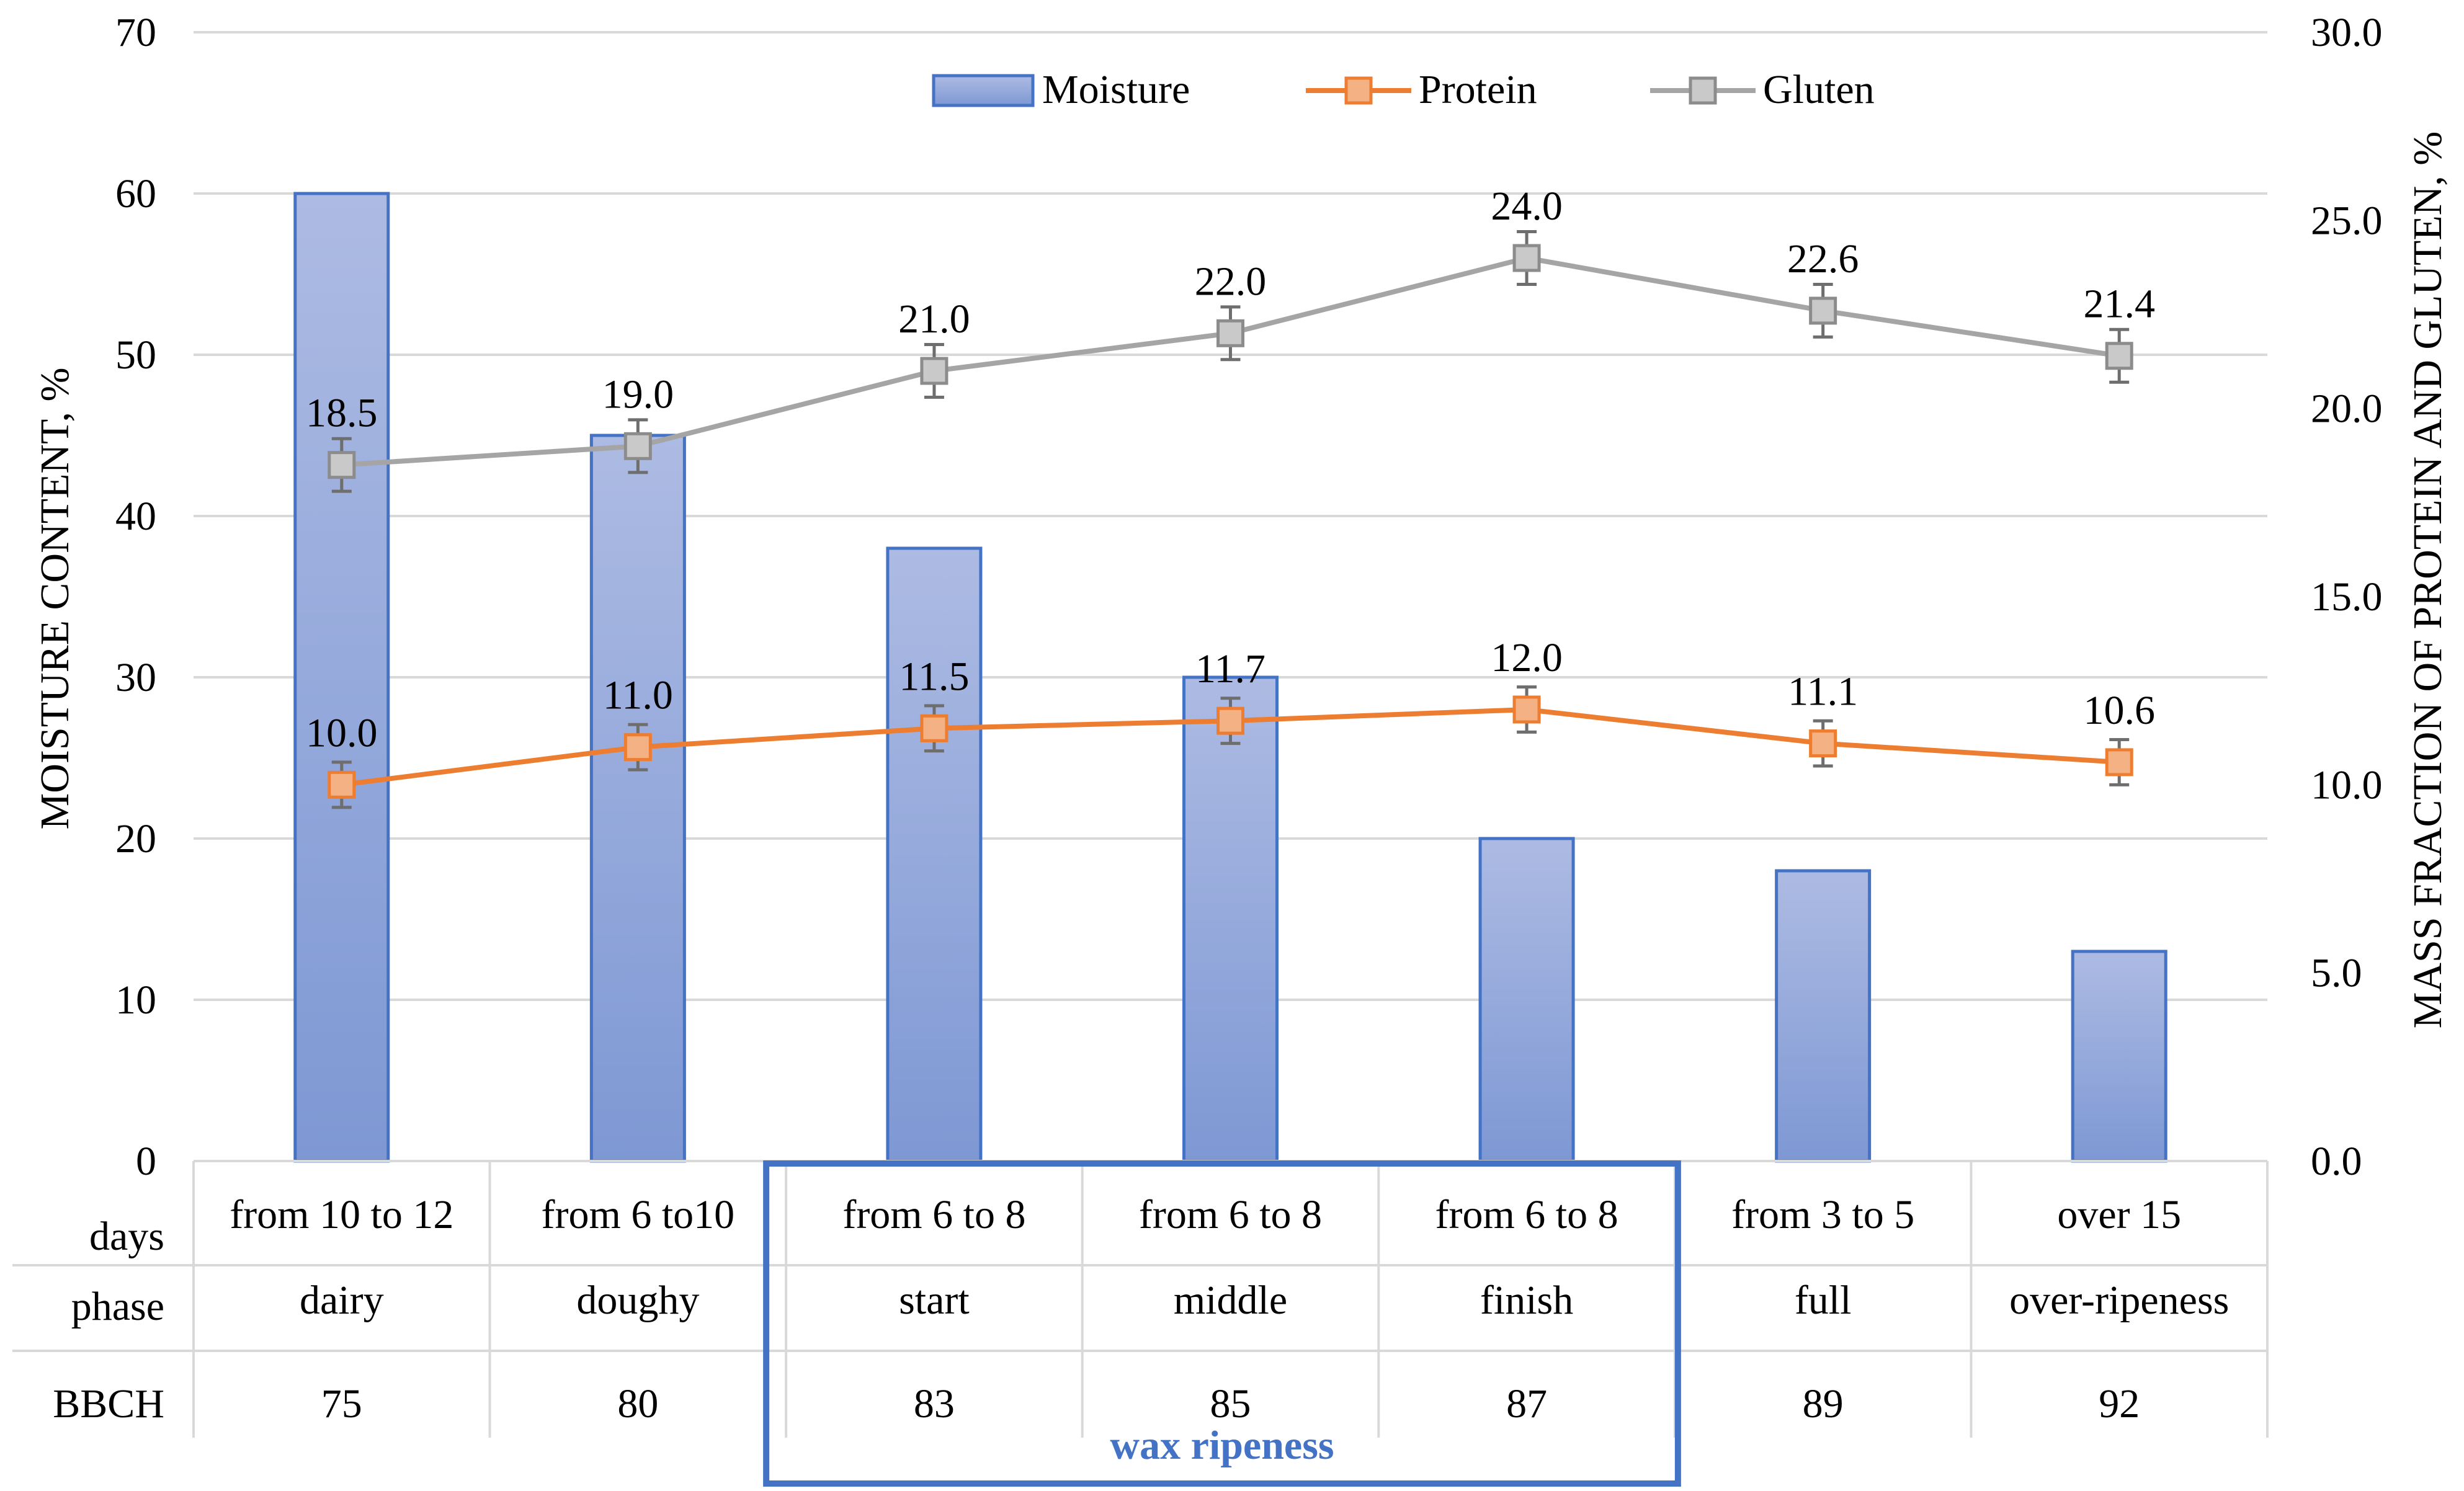 The height and width of the screenshot is (1491, 2464). Describe the element at coordinates (1230, 669) in the screenshot. I see `protein-data-label: 11.7` at that location.